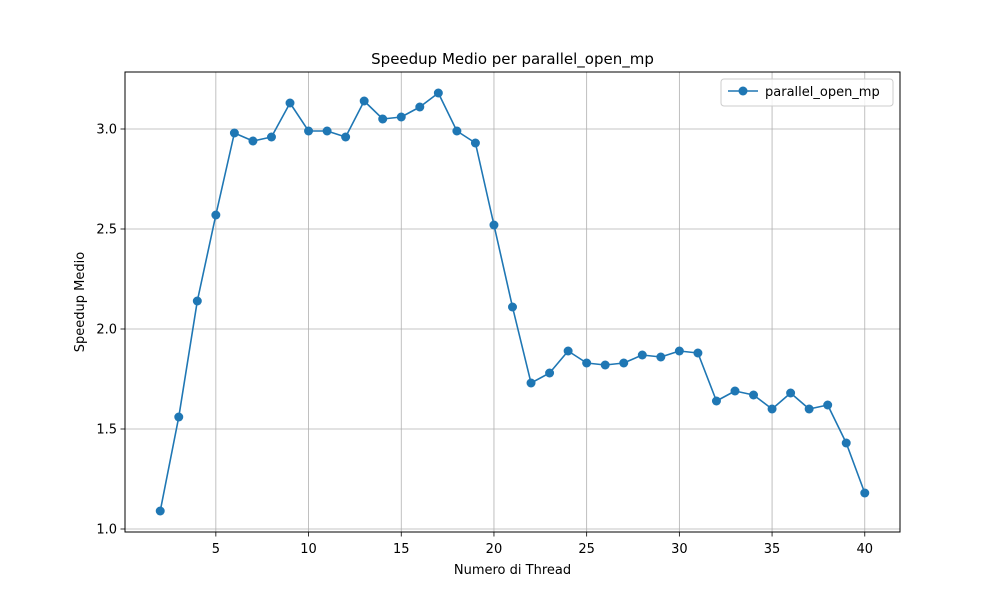  I want to click on legend-label: parallel_open_mp, so click(822, 92).